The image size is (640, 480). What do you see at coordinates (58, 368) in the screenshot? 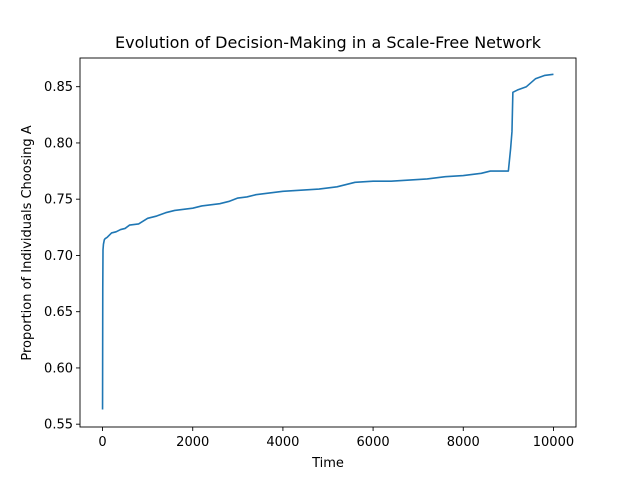
I see `y-tick-label: 0.60` at bounding box center [58, 368].